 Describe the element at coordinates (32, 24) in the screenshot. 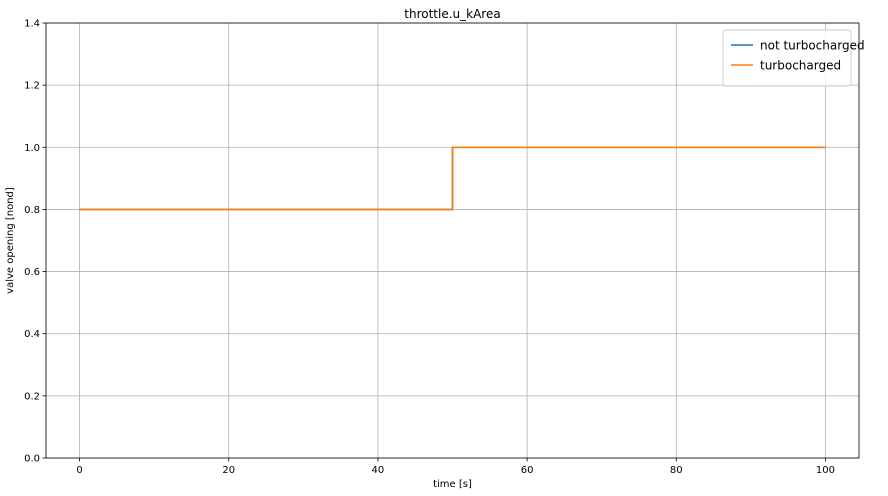

I see `y-tick-label: 1.4` at that location.